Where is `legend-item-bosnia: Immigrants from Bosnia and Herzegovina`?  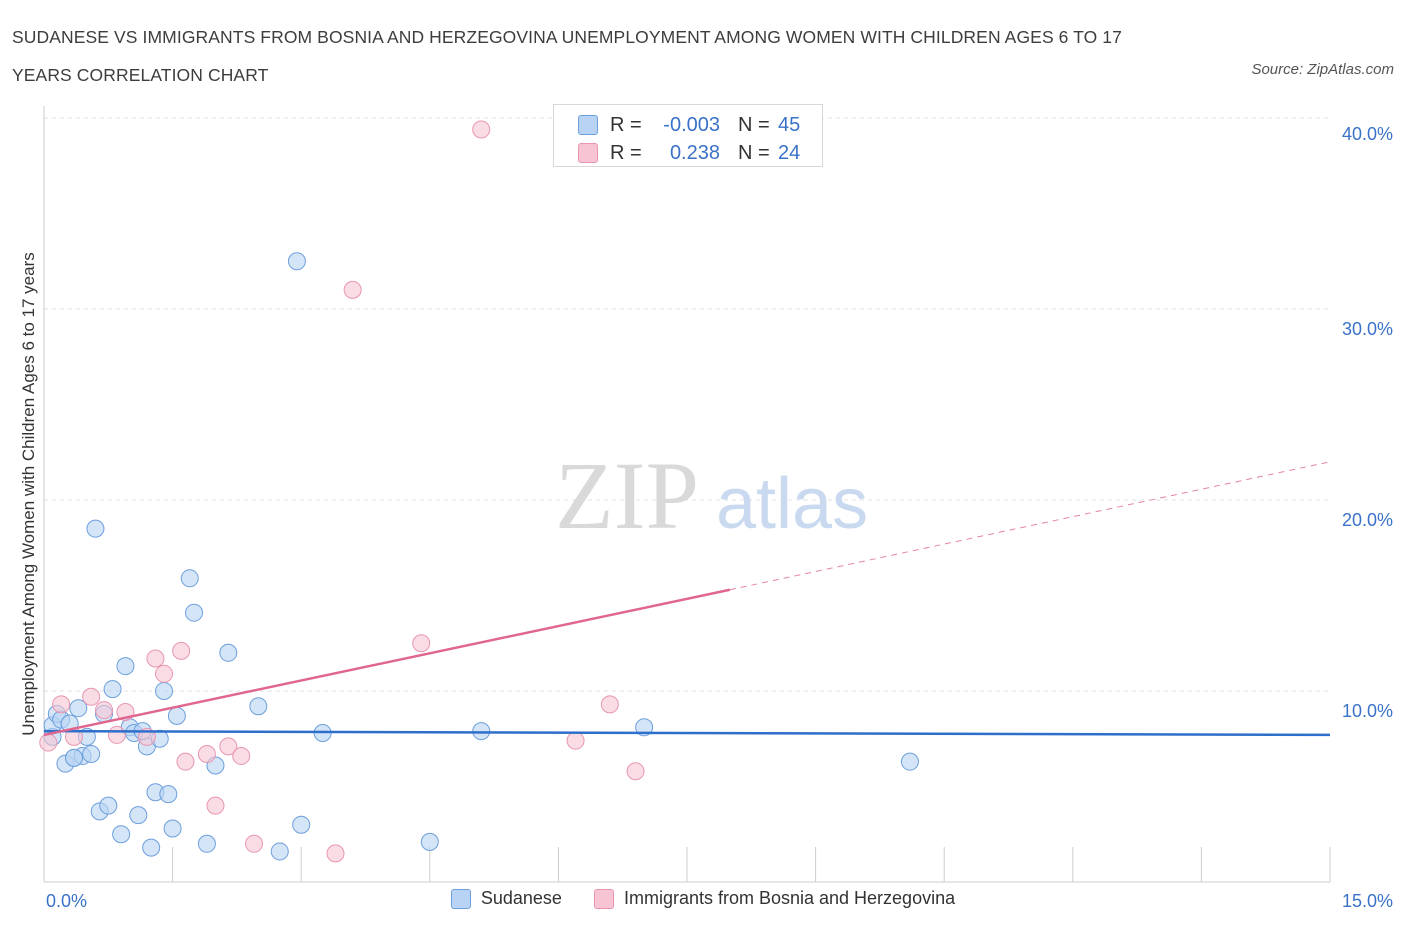
legend-item-bosnia: Immigrants from Bosnia and Herzegovina is located at coordinates (774, 898).